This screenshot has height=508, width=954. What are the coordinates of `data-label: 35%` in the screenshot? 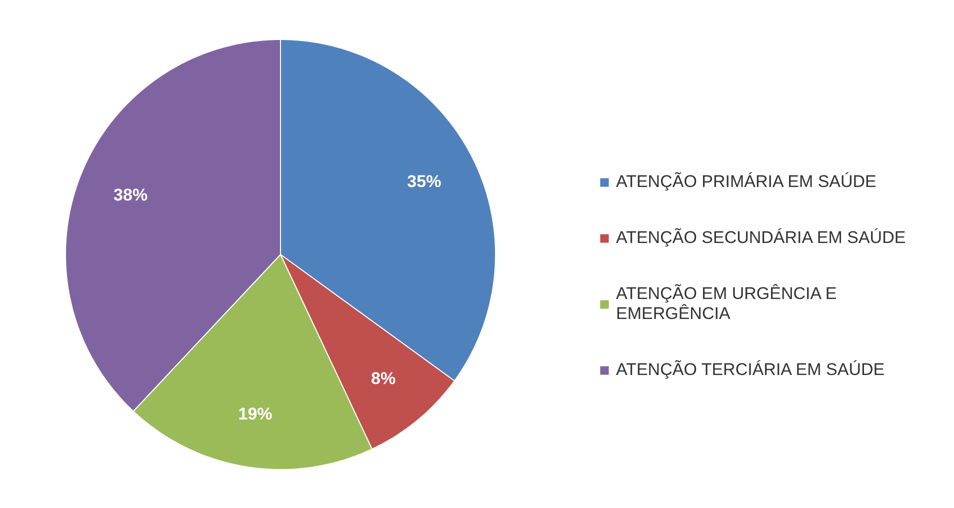 It's located at (424, 181).